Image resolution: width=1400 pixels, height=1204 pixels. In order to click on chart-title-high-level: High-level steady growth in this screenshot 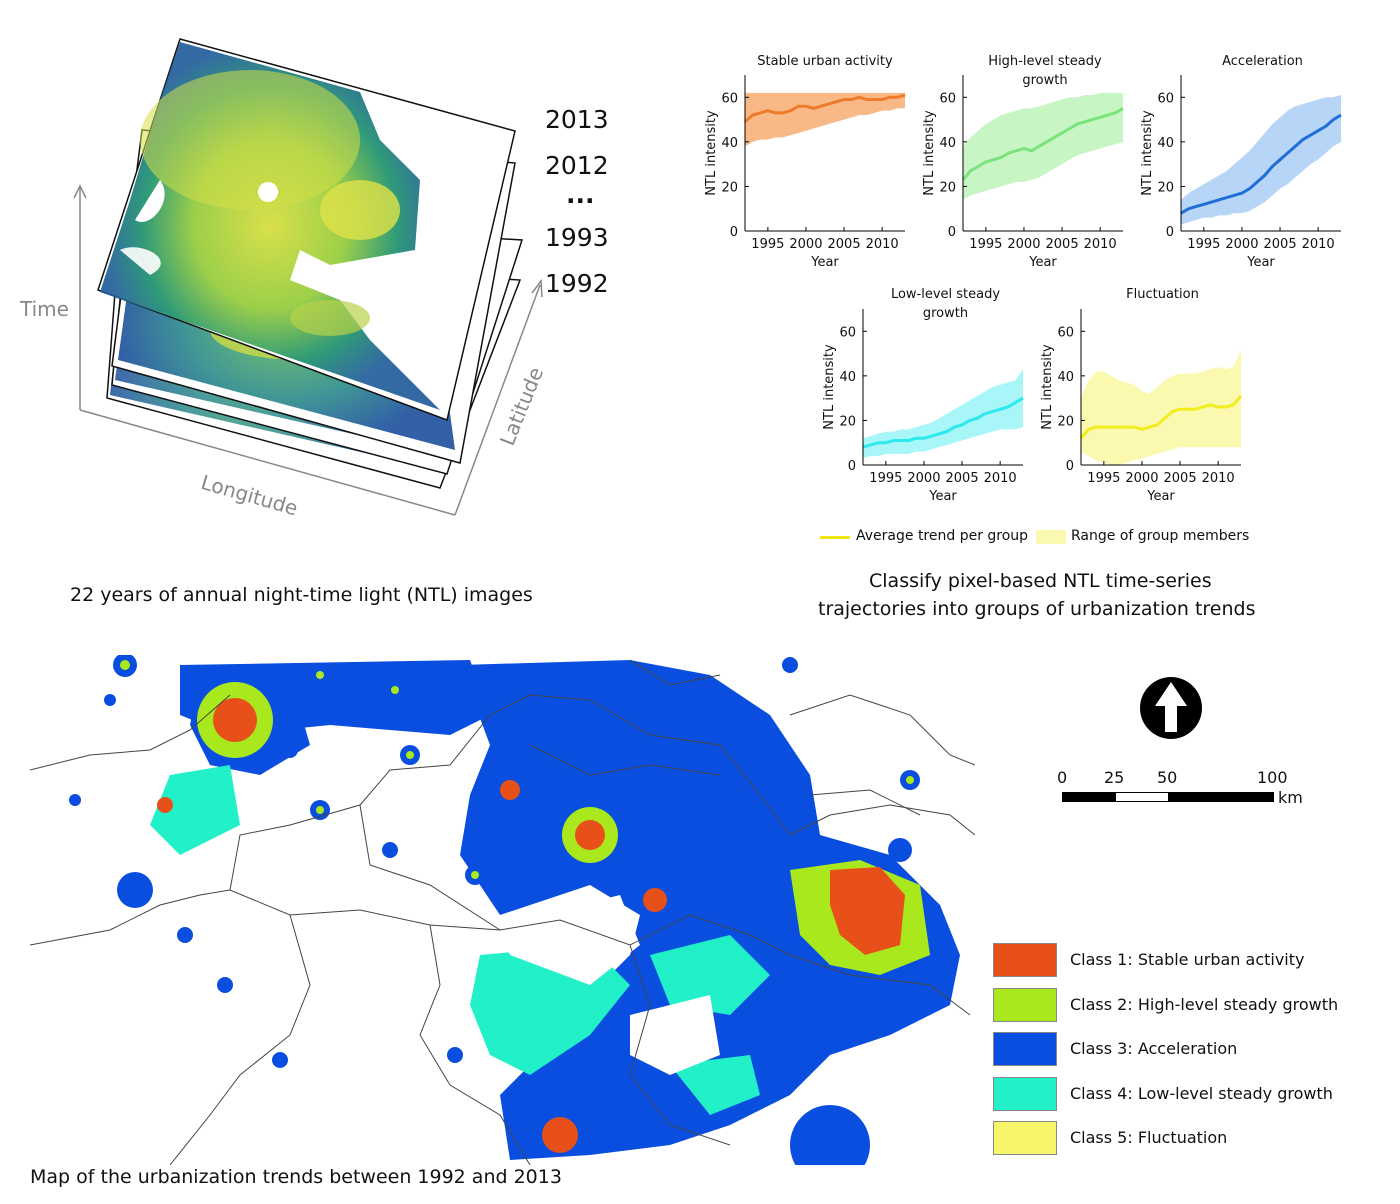, I will do `click(1045, 71)`.